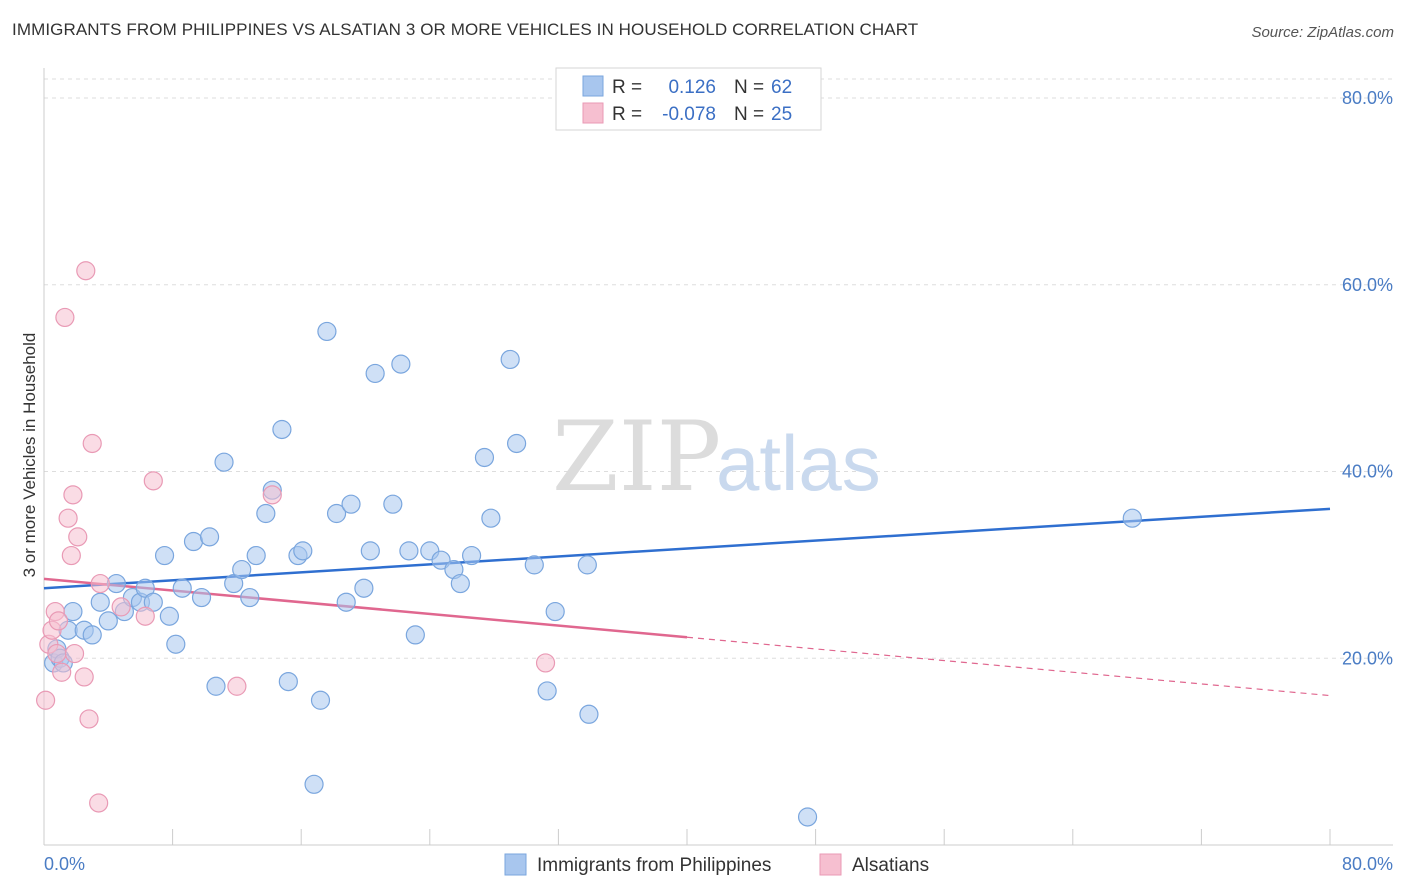 Image resolution: width=1406 pixels, height=892 pixels. What do you see at coordinates (64, 864) in the screenshot?
I see `x-tick-label-min: 0.0%` at bounding box center [64, 864].